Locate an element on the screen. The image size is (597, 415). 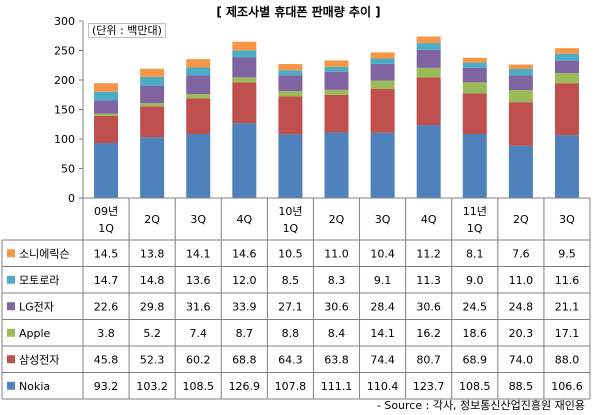
data-label: 13.6 is located at coordinates (198, 280).